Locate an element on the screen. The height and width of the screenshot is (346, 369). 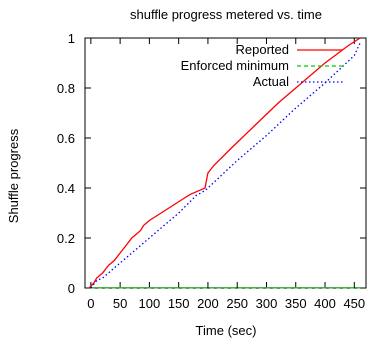
legend-label: Reported is located at coordinates (262, 49).